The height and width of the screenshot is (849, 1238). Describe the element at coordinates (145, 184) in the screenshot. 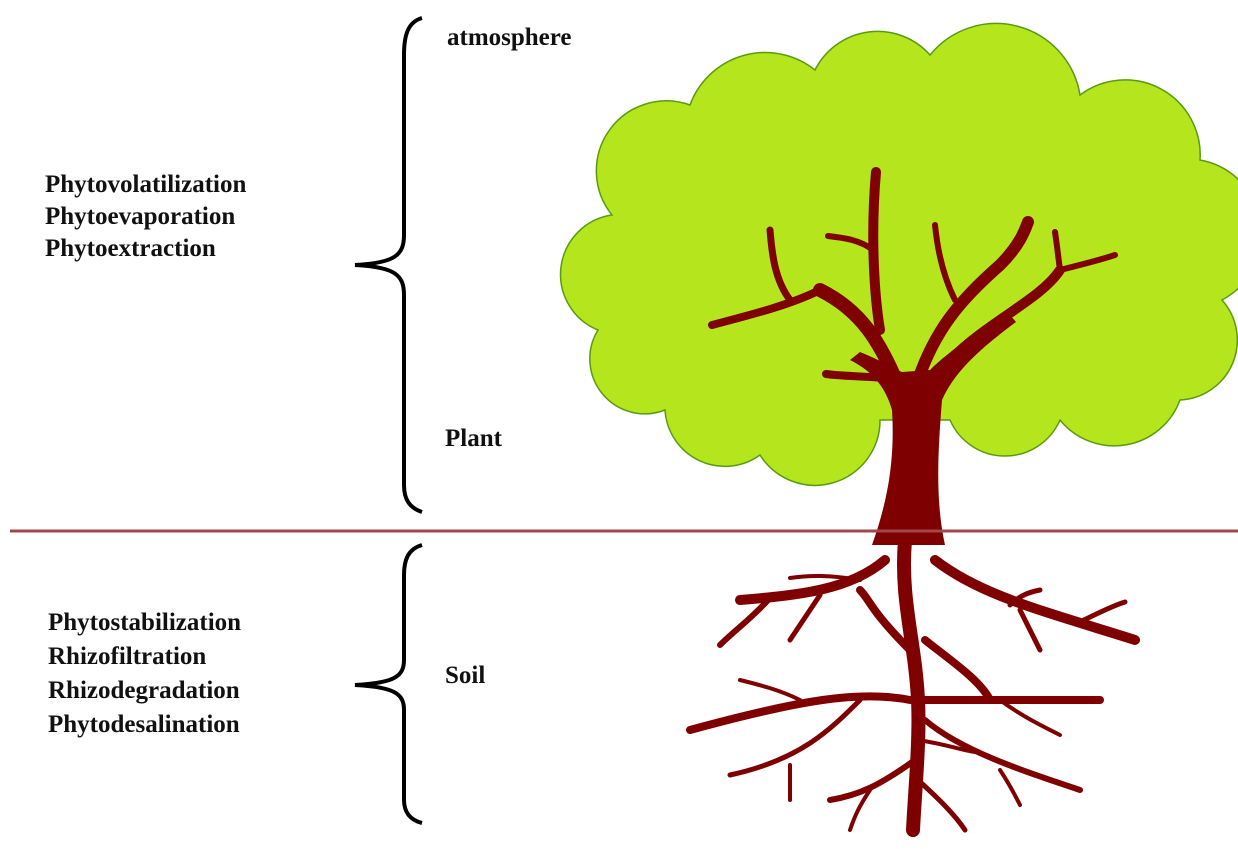

I see `process-label: Phytovolatilization` at that location.